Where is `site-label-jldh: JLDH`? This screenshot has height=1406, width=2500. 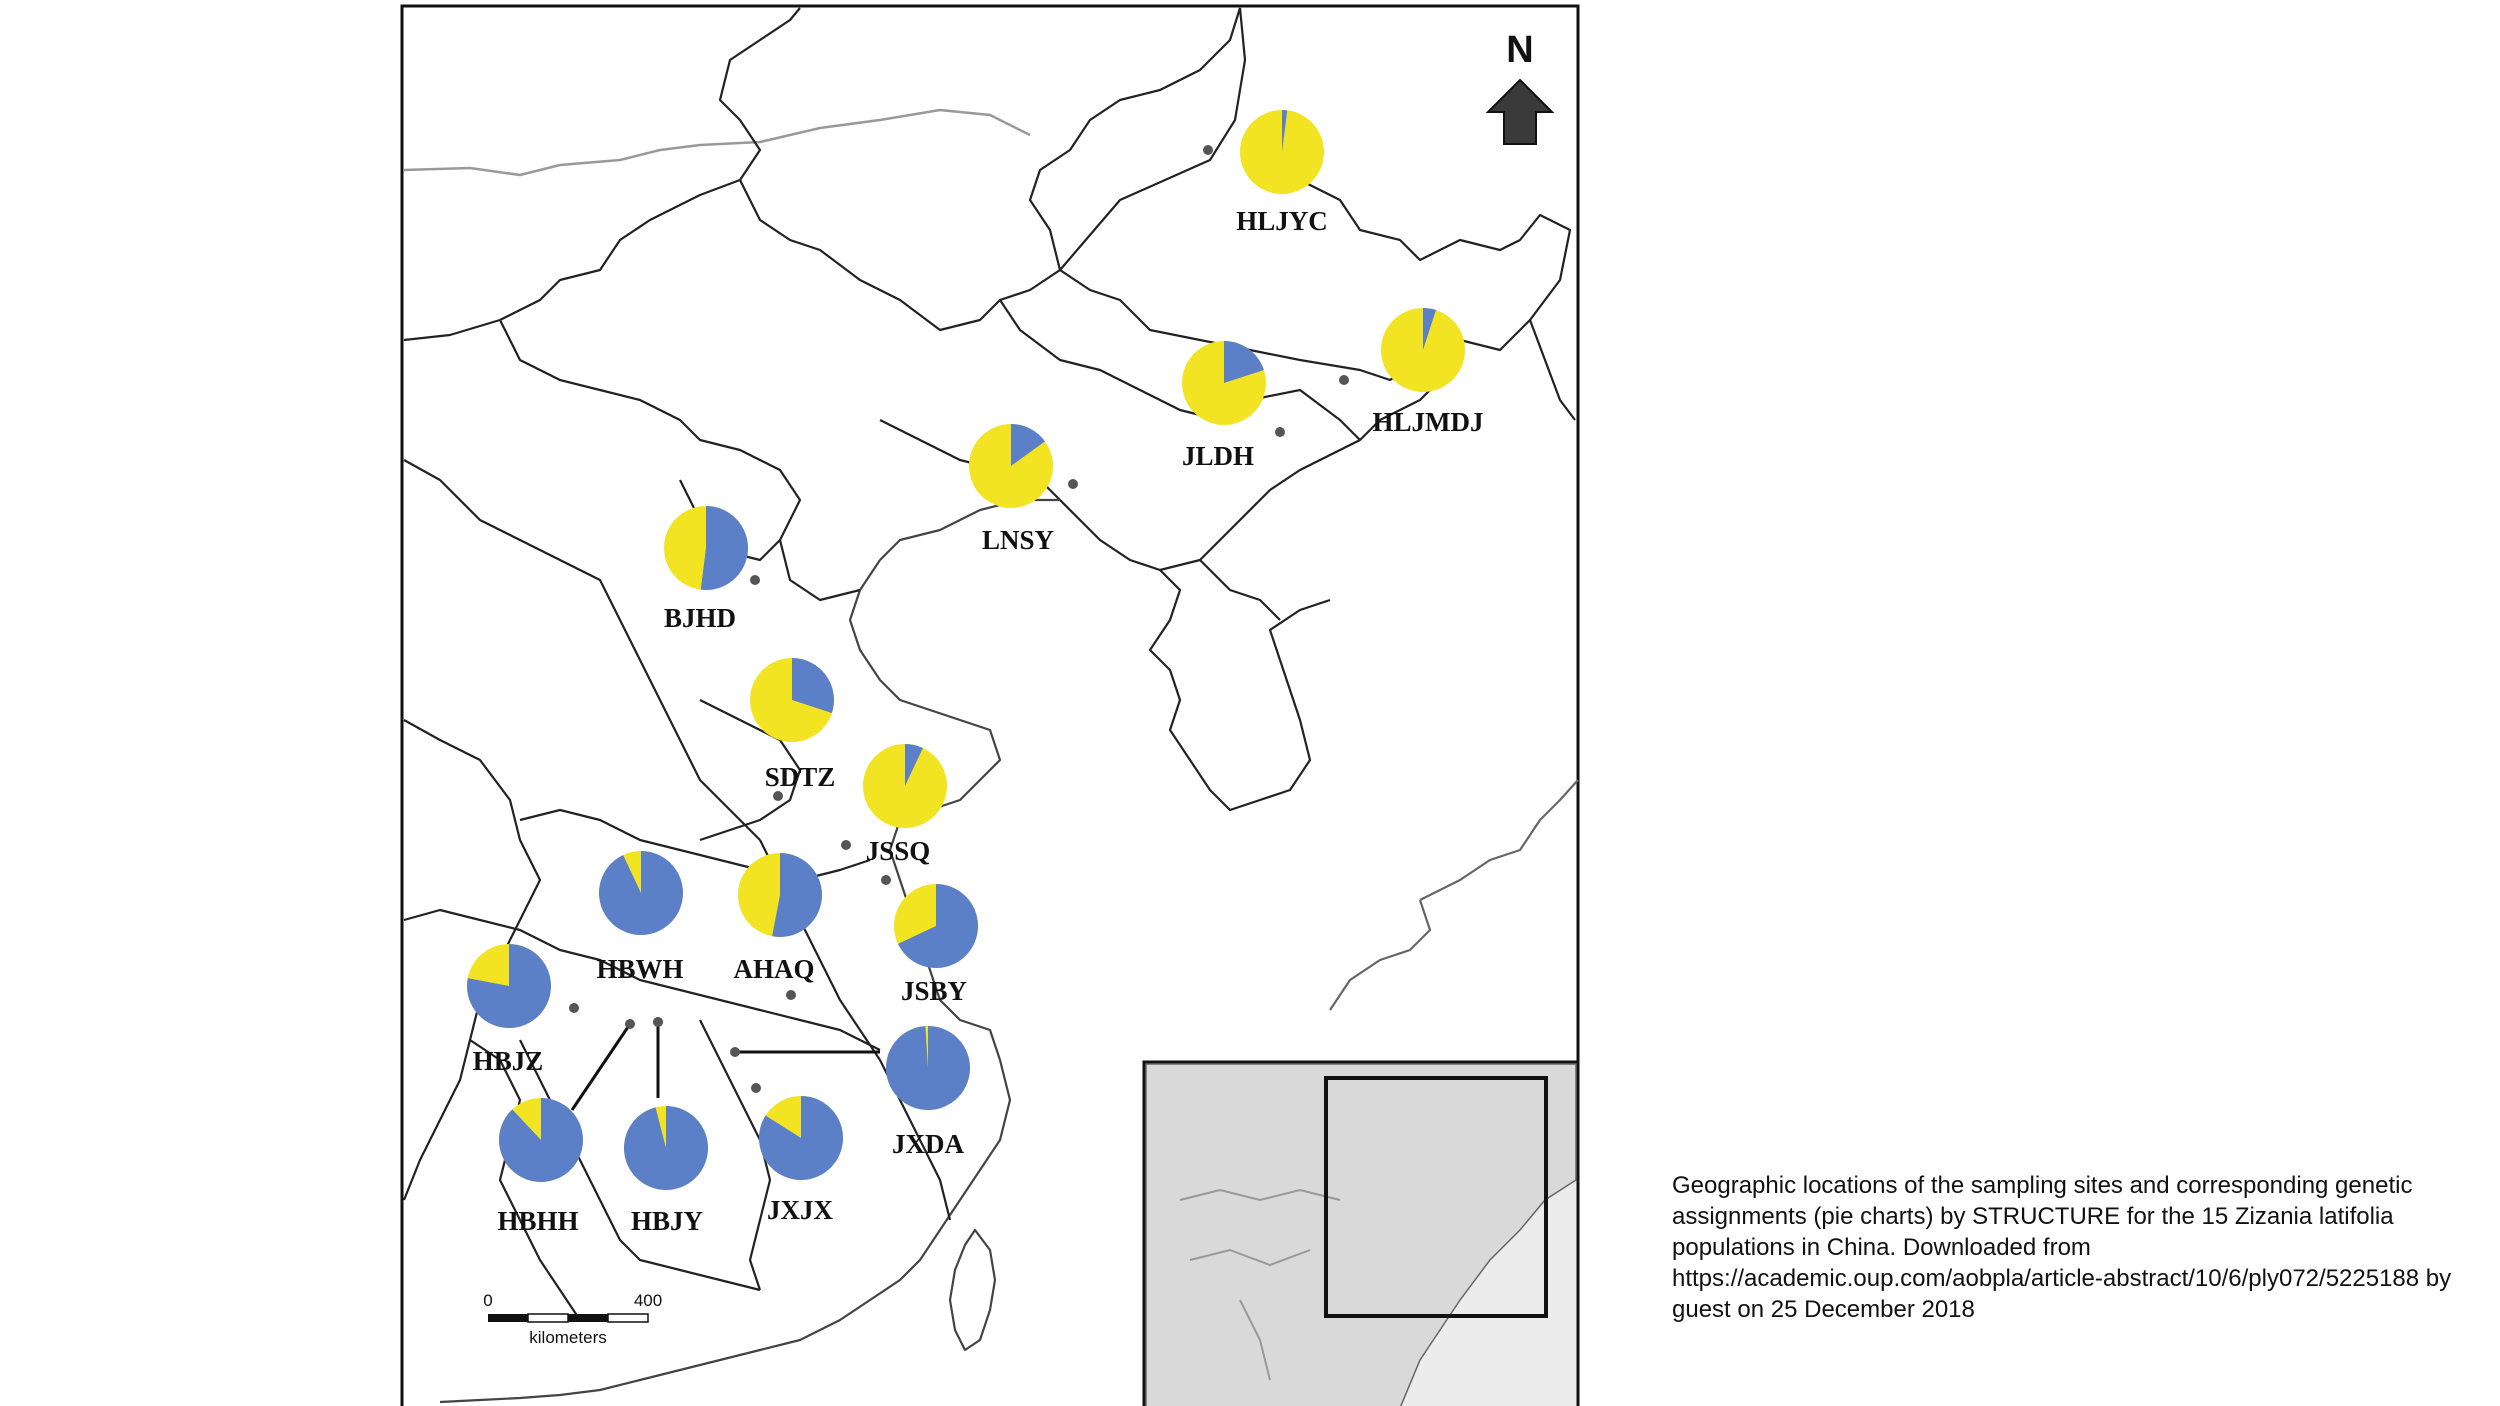
site-label-jldh: JLDH is located at coordinates (1218, 456).